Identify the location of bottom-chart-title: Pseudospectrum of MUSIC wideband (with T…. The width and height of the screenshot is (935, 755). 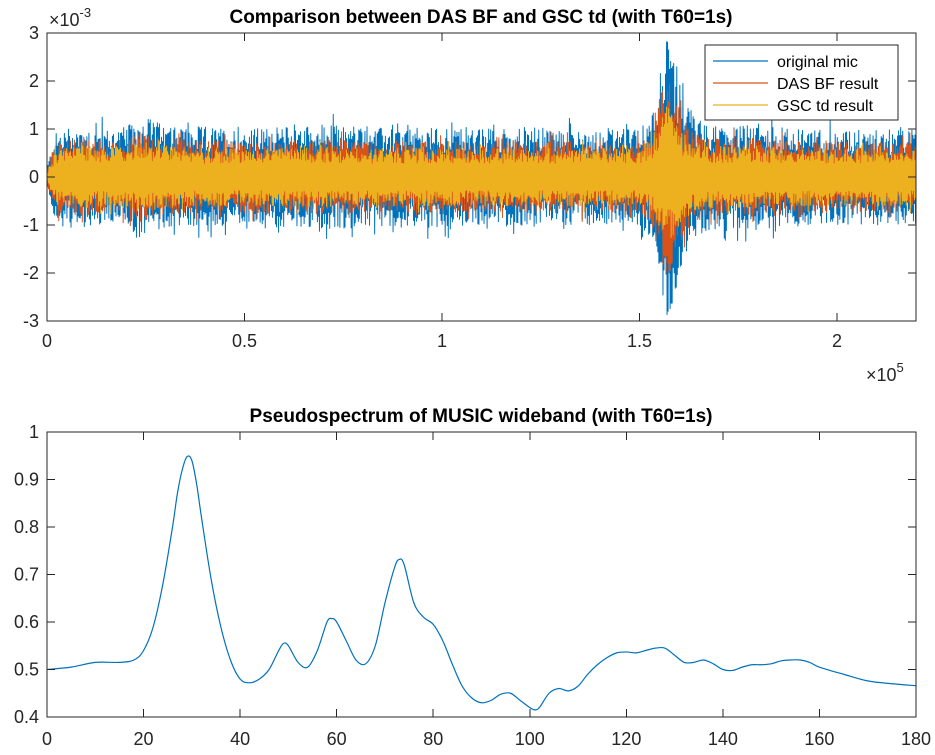
(481, 416).